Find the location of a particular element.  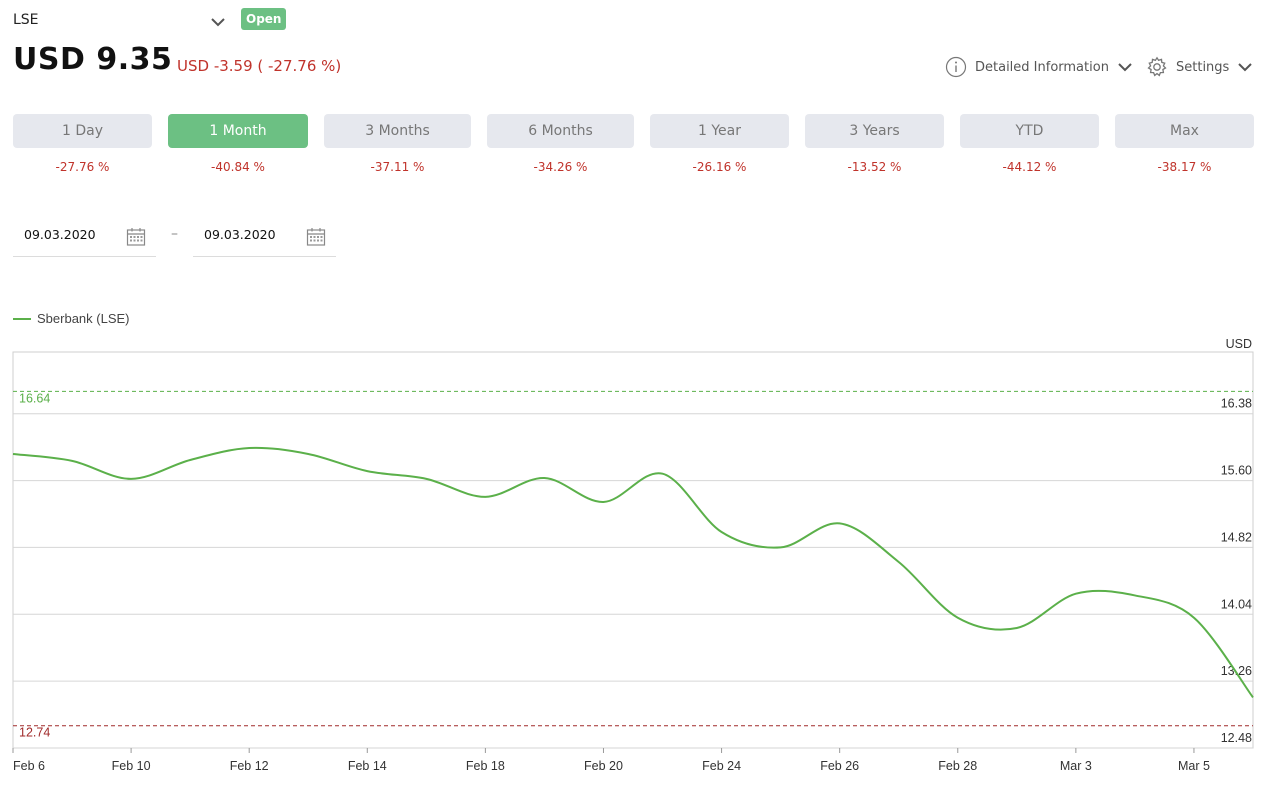

period-button-1-month: 1 Month is located at coordinates (238, 131).